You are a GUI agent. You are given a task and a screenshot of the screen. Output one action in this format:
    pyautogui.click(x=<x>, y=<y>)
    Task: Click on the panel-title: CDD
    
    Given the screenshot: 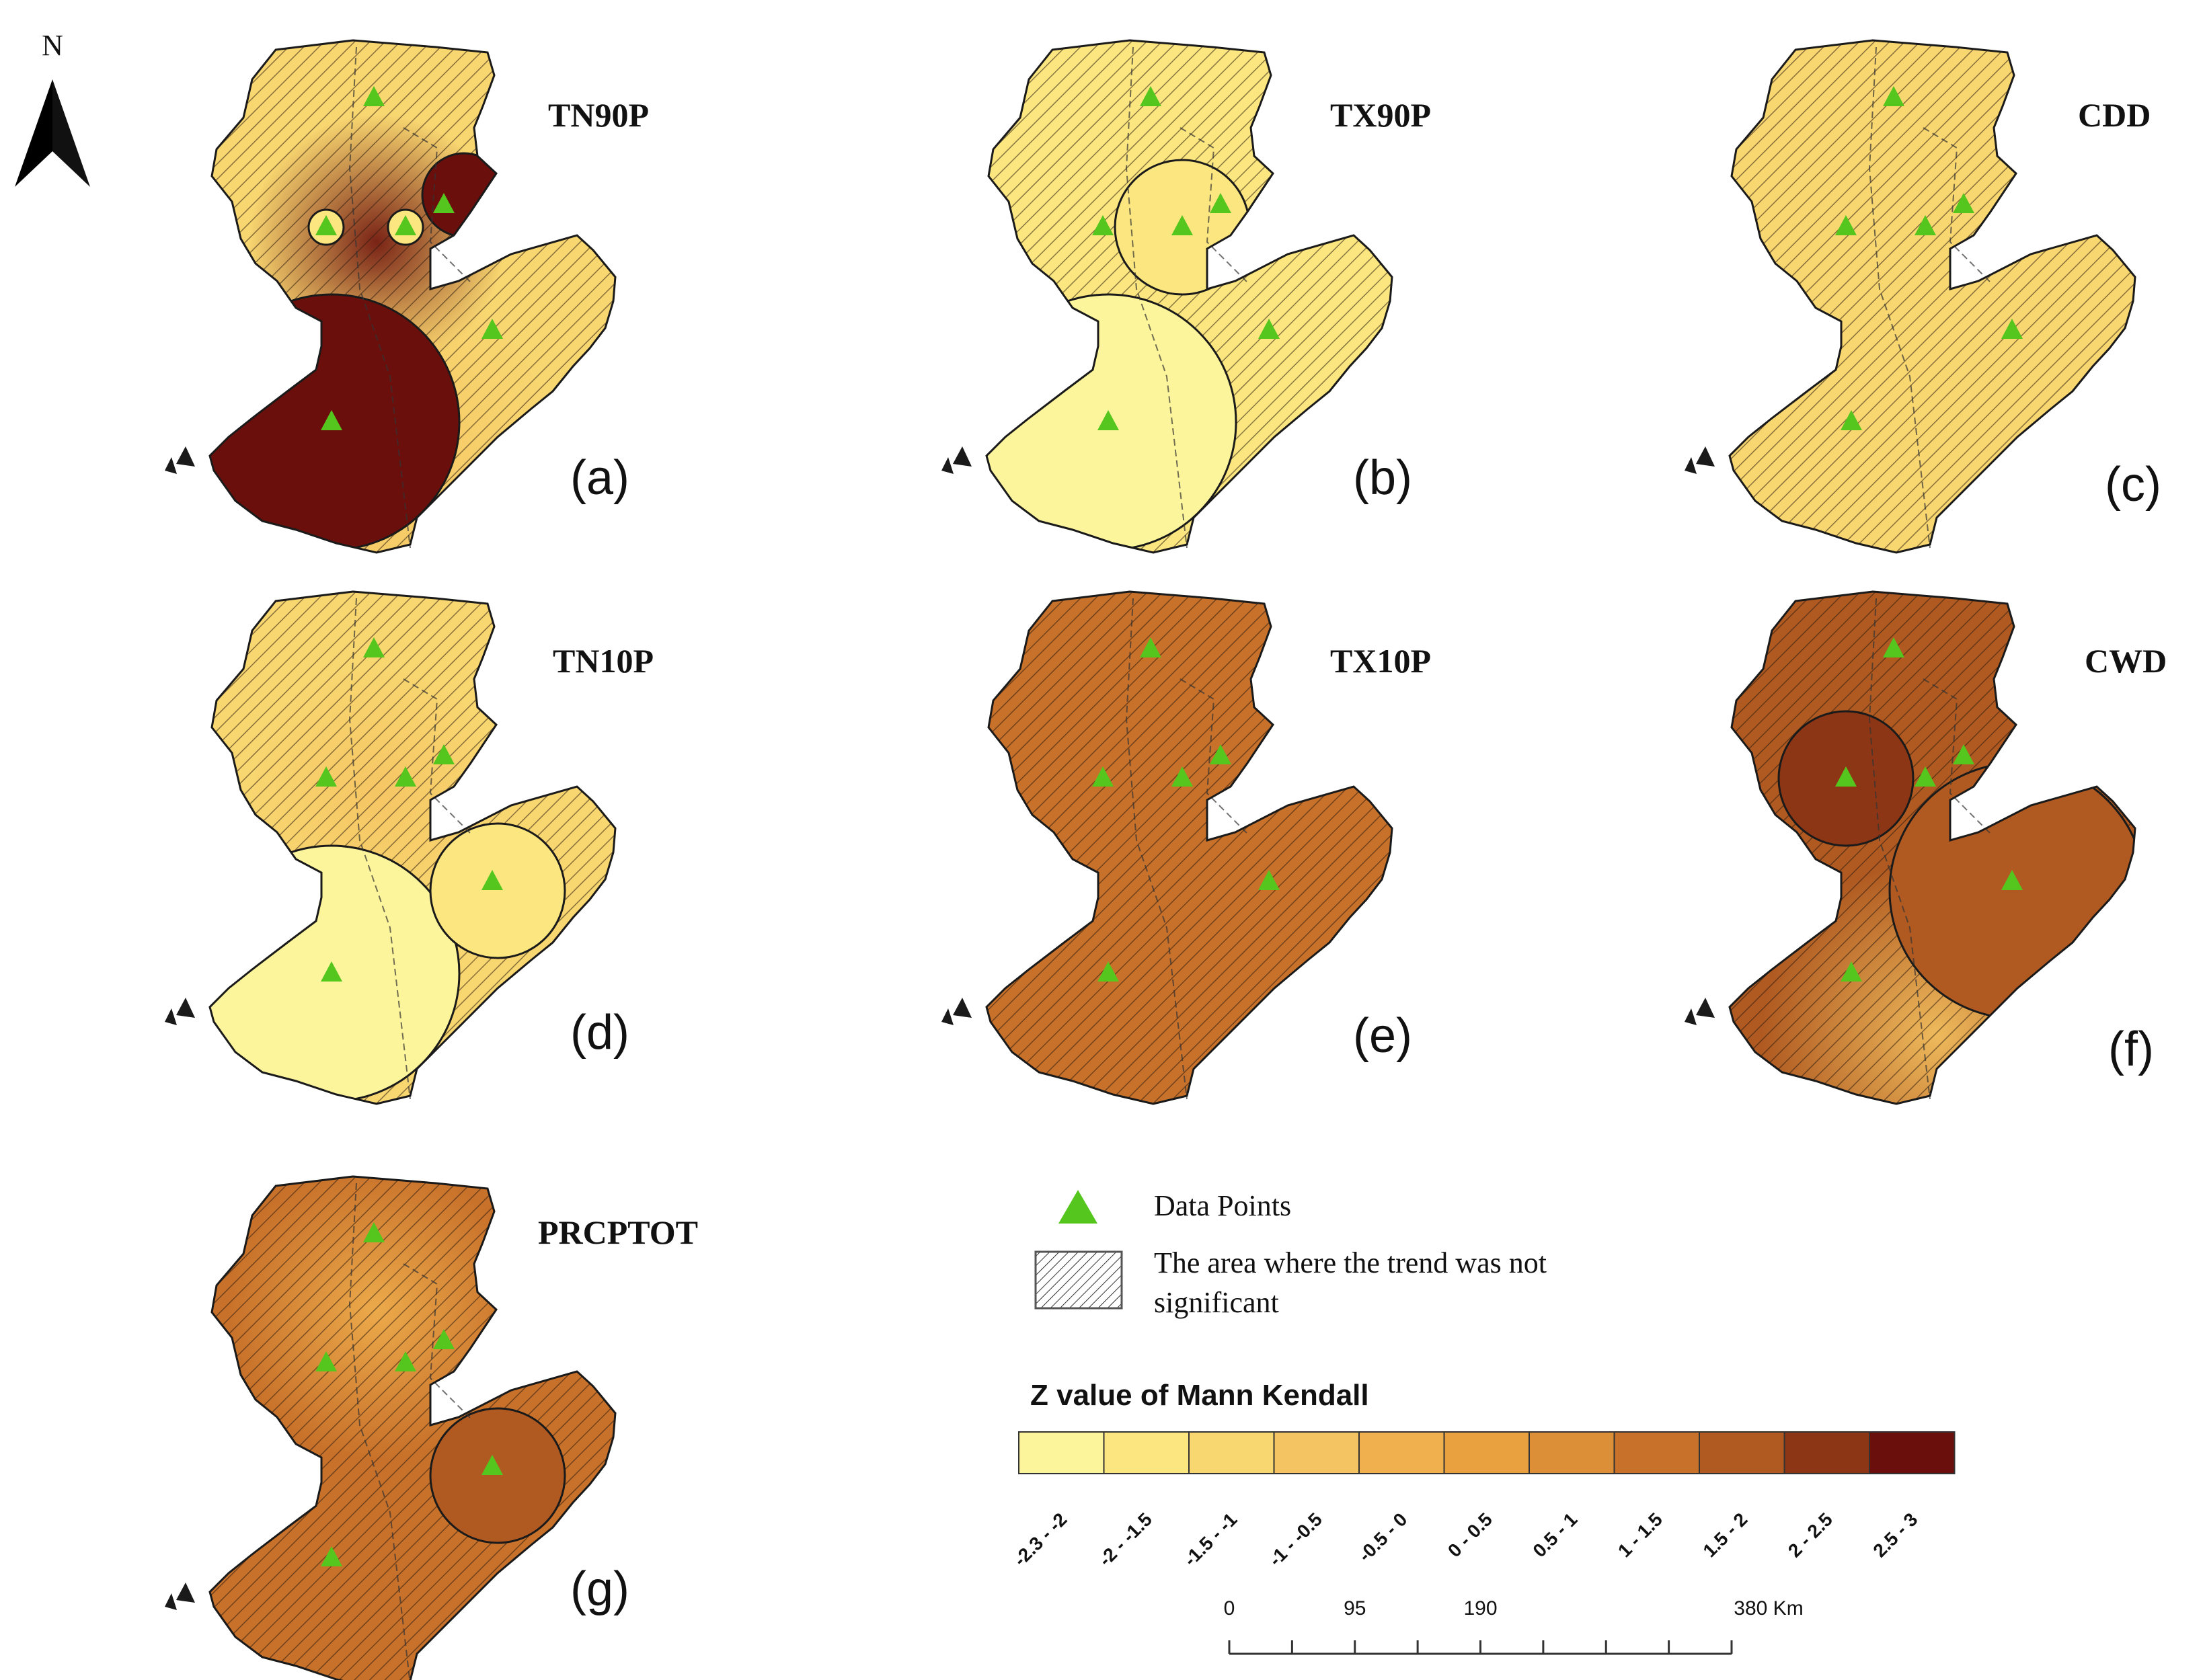 What is the action you would take?
    pyautogui.click(x=2114, y=115)
    